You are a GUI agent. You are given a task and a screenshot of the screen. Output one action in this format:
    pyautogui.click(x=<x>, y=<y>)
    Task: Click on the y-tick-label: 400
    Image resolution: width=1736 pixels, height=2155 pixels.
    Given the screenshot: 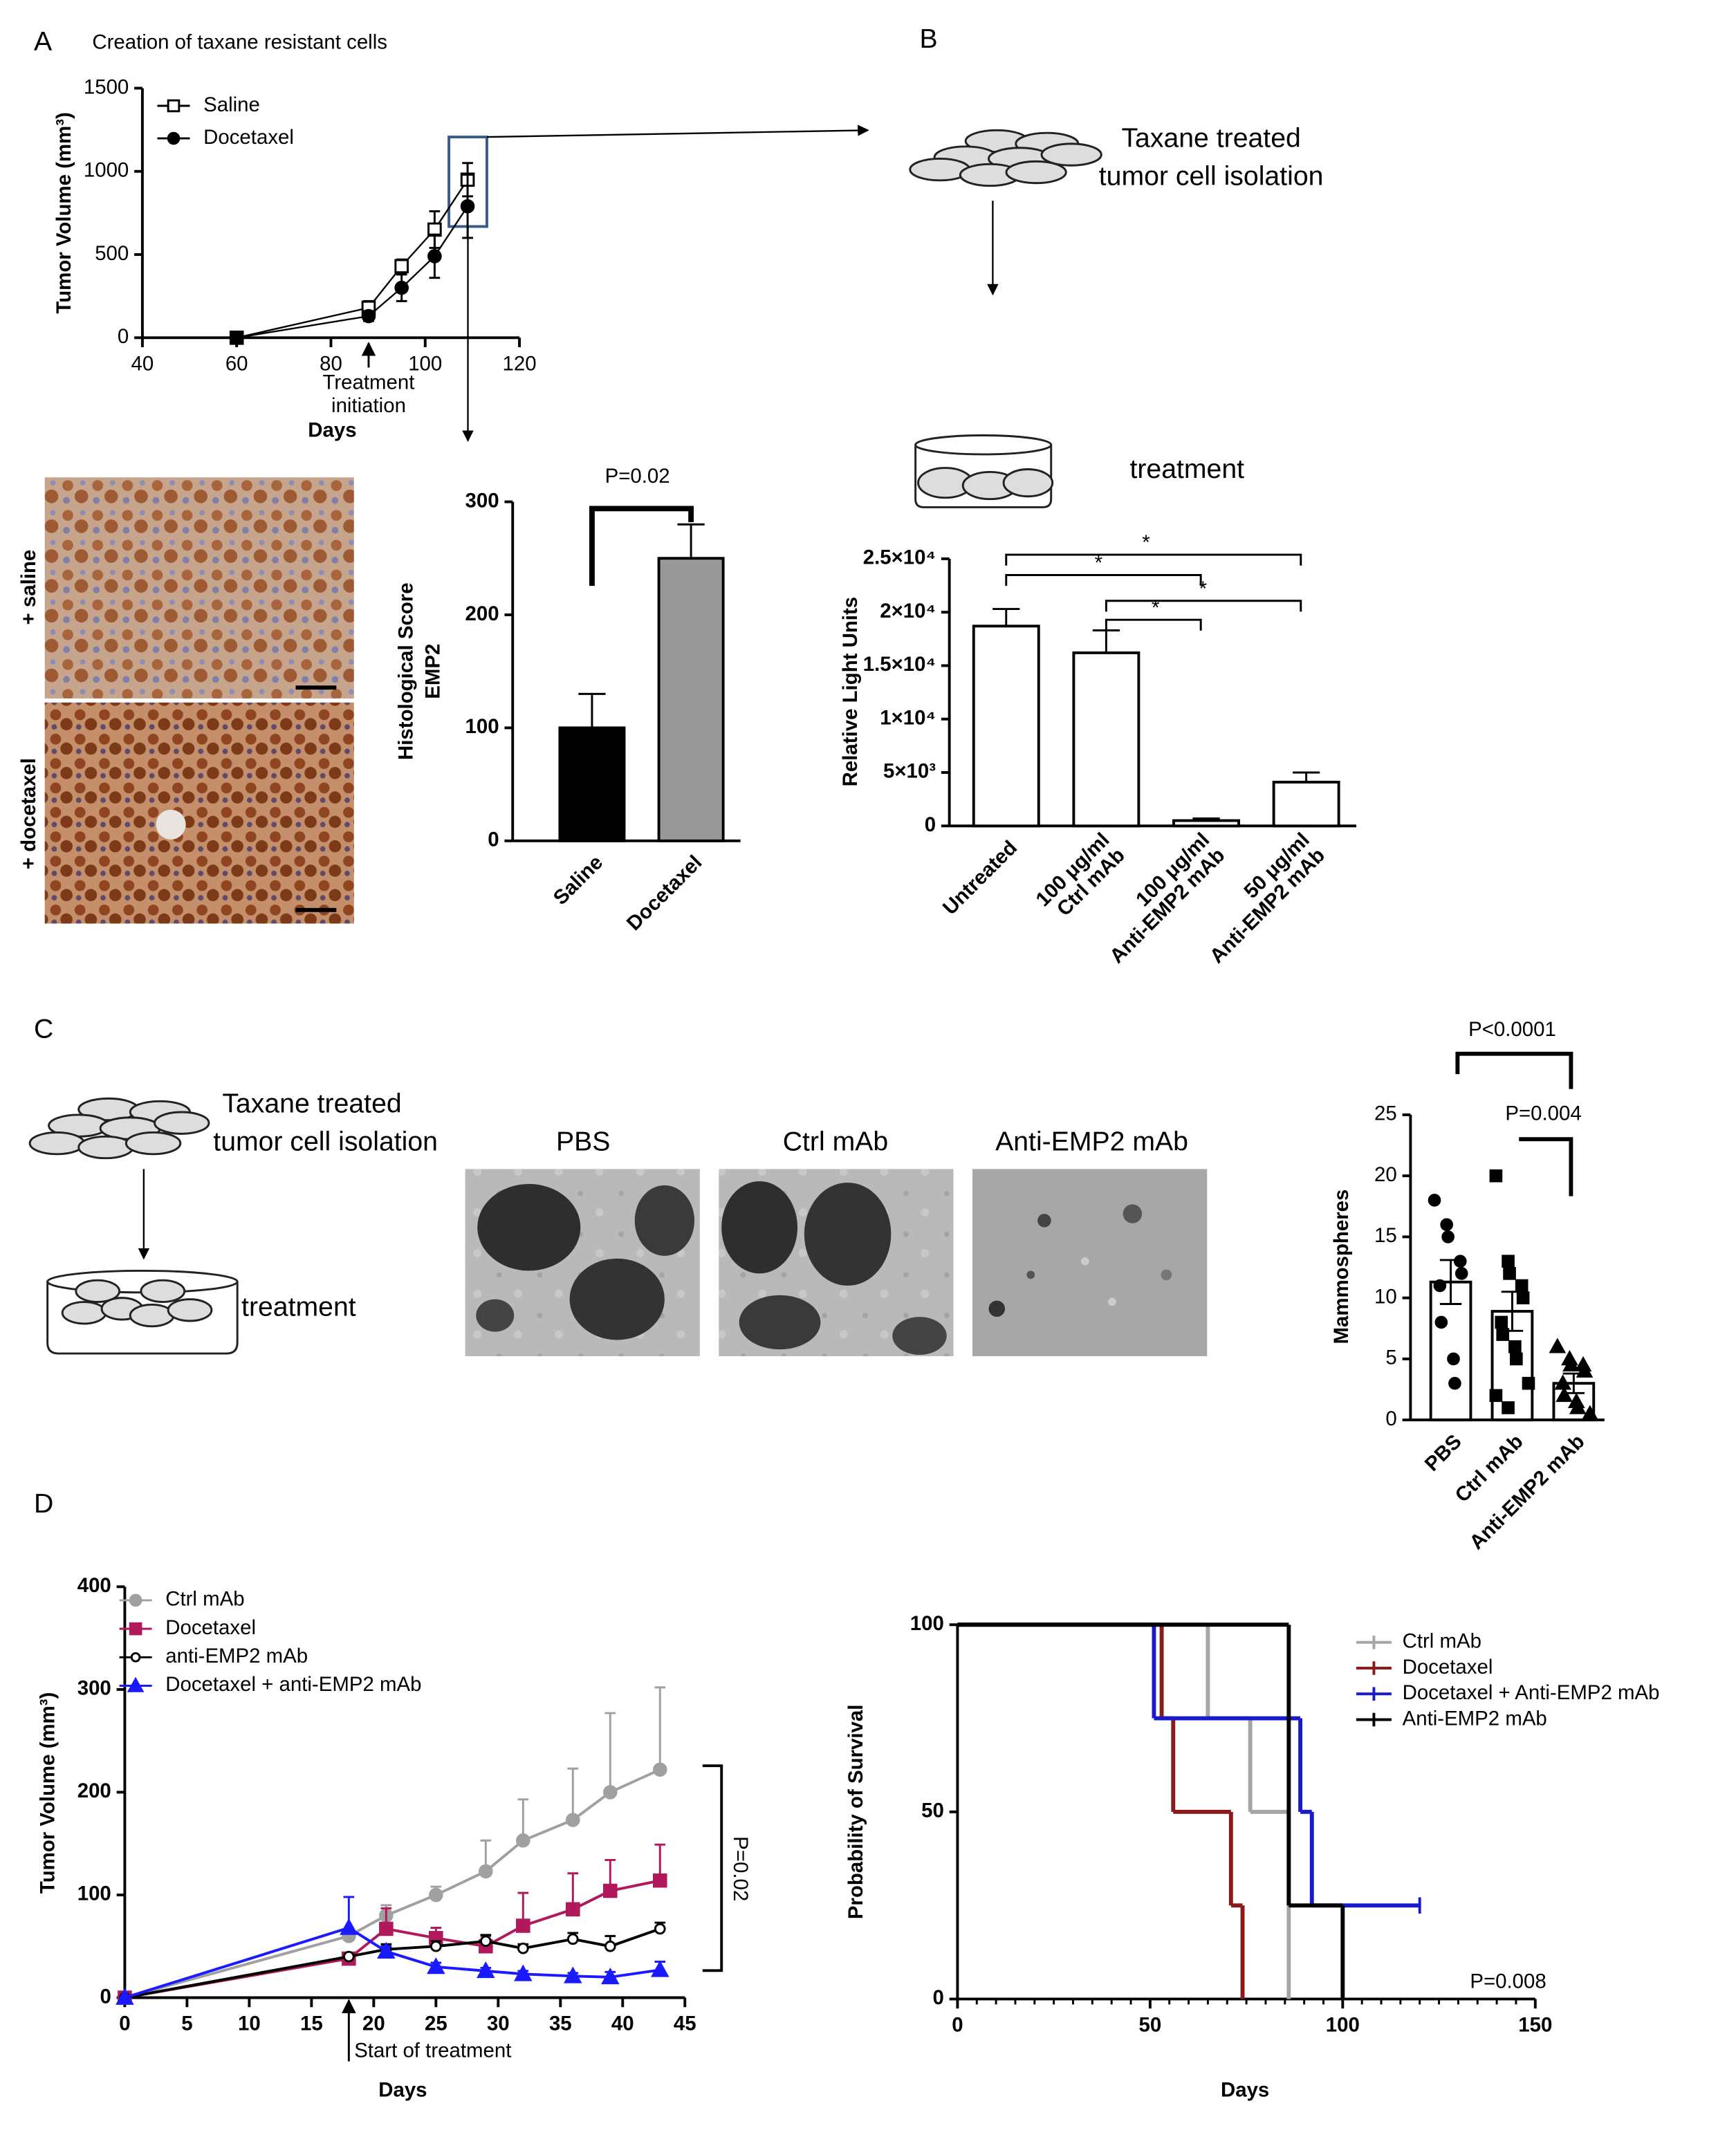 What is the action you would take?
    pyautogui.click(x=94, y=1585)
    